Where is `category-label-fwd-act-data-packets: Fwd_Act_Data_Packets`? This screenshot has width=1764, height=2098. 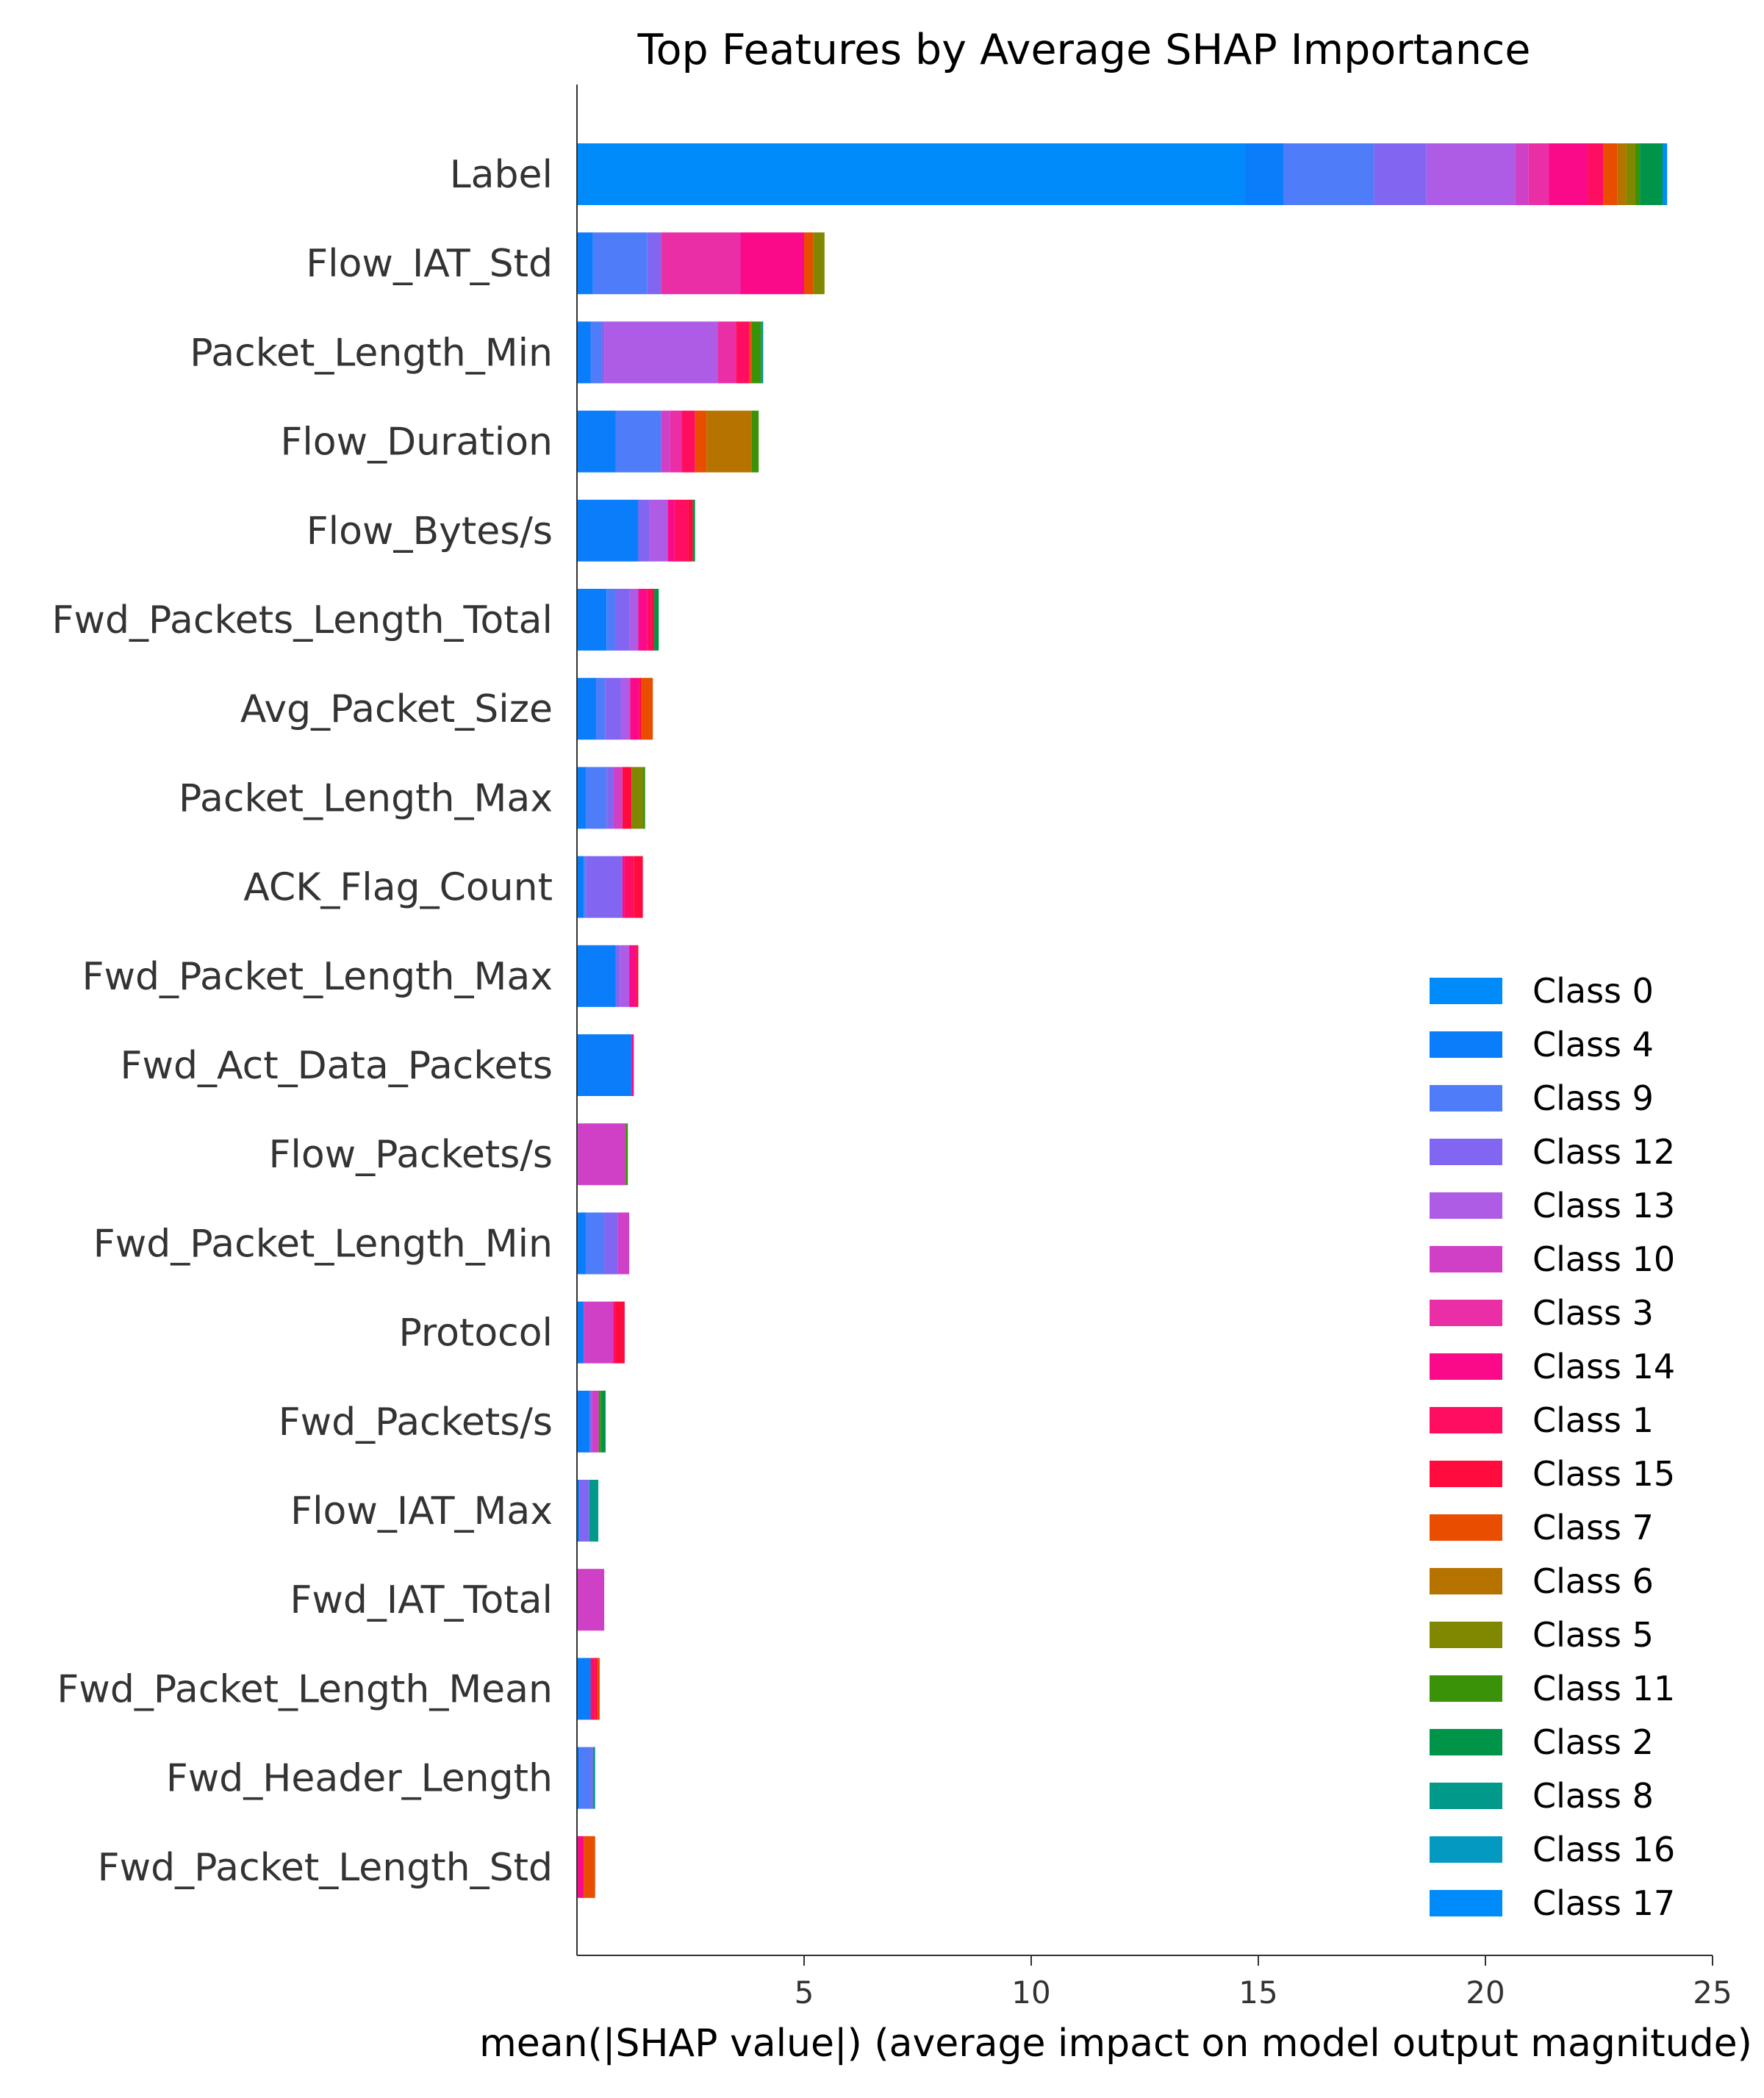 category-label-fwd-act-data-packets: Fwd_Act_Data_Packets is located at coordinates (337, 1066).